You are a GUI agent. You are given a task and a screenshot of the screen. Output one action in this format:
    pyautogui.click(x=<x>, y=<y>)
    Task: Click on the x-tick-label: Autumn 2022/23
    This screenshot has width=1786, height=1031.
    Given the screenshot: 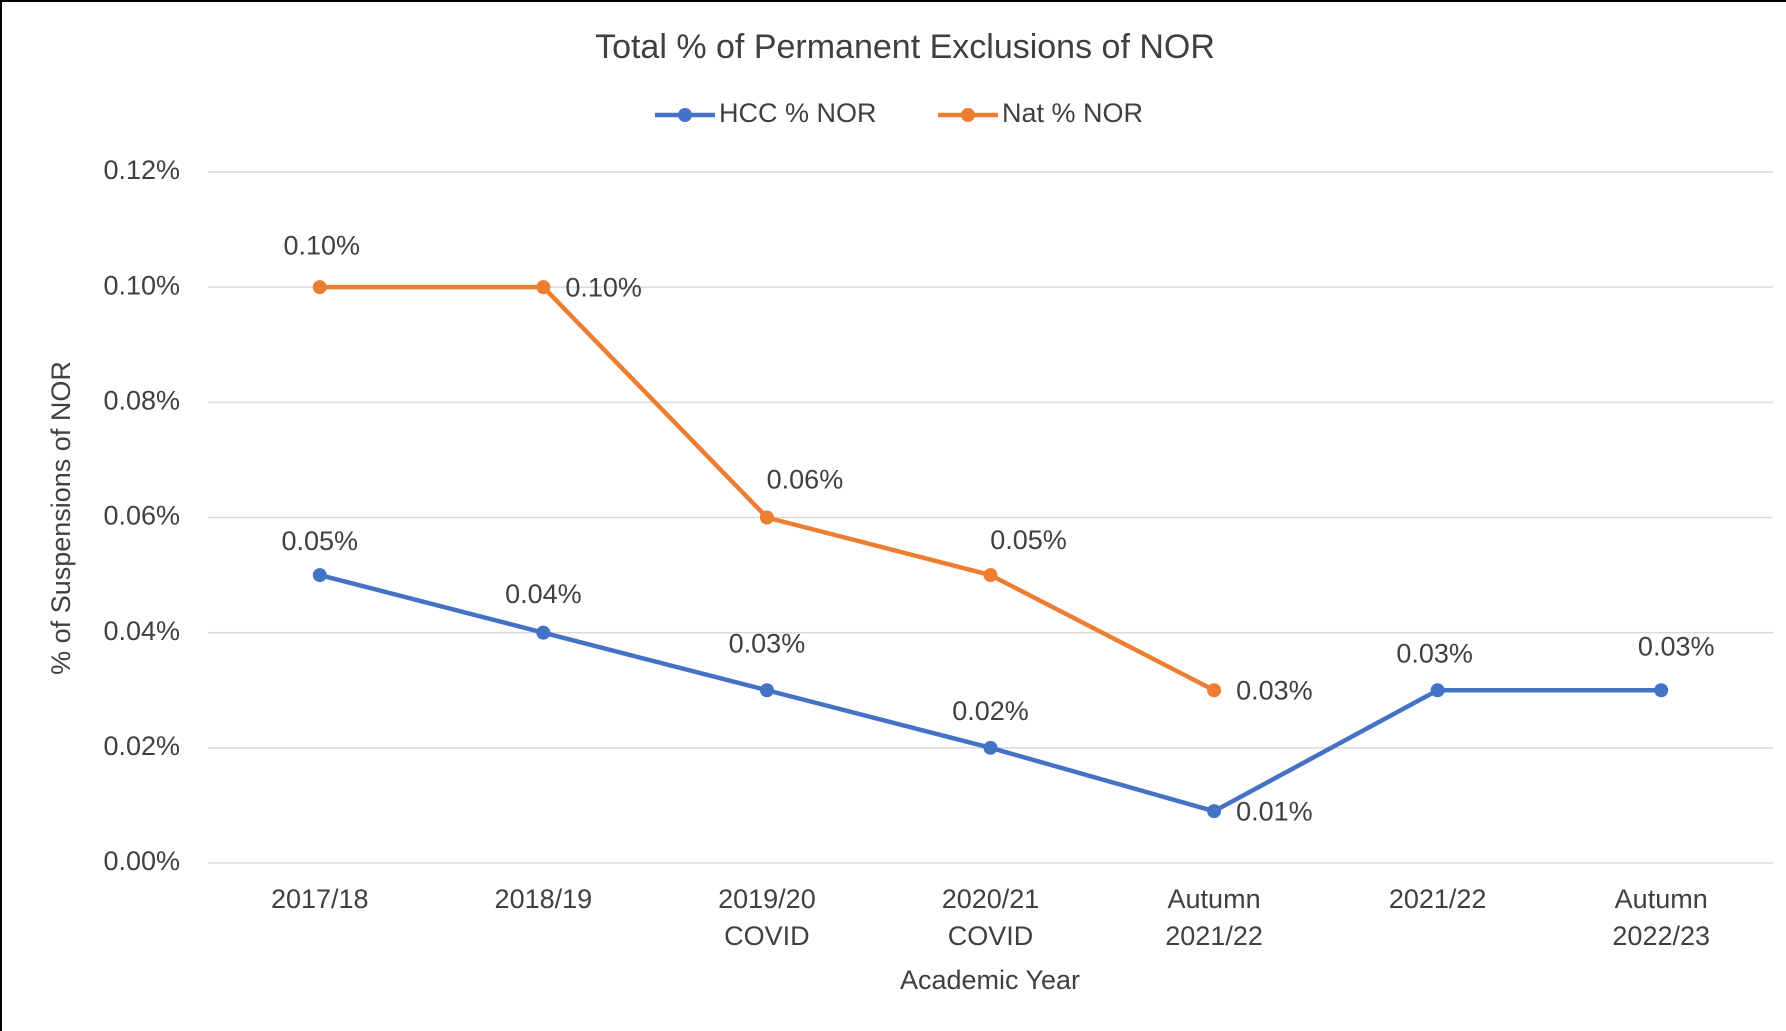 What is the action you would take?
    pyautogui.click(x=1661, y=917)
    